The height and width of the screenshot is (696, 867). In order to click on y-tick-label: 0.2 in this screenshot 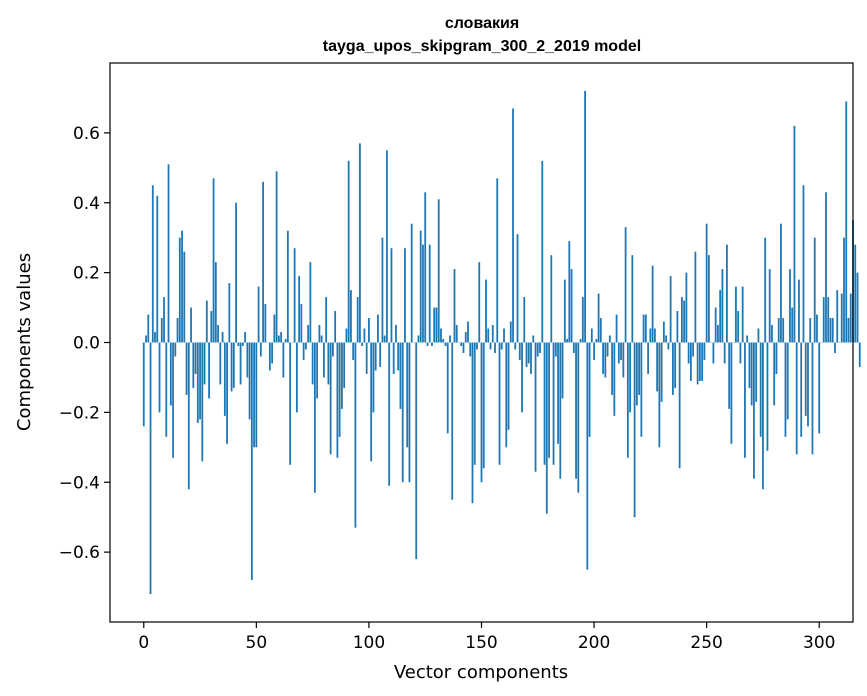, I will do `click(86, 274)`.